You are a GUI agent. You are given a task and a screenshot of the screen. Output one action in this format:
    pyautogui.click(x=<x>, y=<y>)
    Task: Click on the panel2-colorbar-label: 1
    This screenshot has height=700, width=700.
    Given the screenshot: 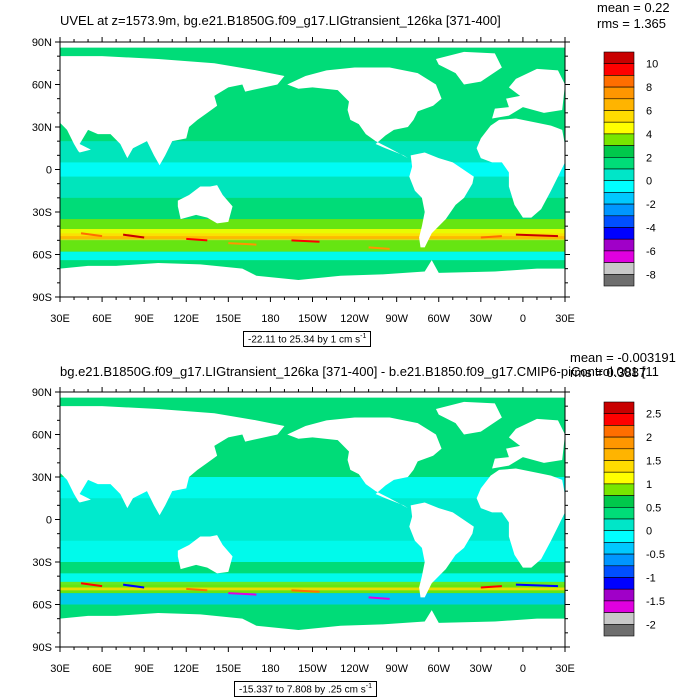 What is the action you would take?
    pyautogui.click(x=649, y=485)
    